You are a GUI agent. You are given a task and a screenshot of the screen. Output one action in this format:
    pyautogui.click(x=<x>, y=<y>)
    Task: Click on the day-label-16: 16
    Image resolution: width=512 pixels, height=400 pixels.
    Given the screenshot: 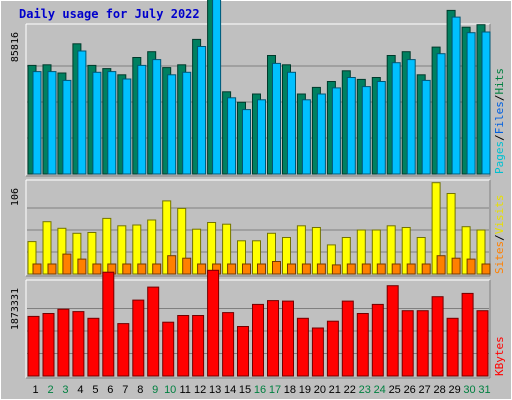 What is the action you would take?
    pyautogui.click(x=260, y=390)
    